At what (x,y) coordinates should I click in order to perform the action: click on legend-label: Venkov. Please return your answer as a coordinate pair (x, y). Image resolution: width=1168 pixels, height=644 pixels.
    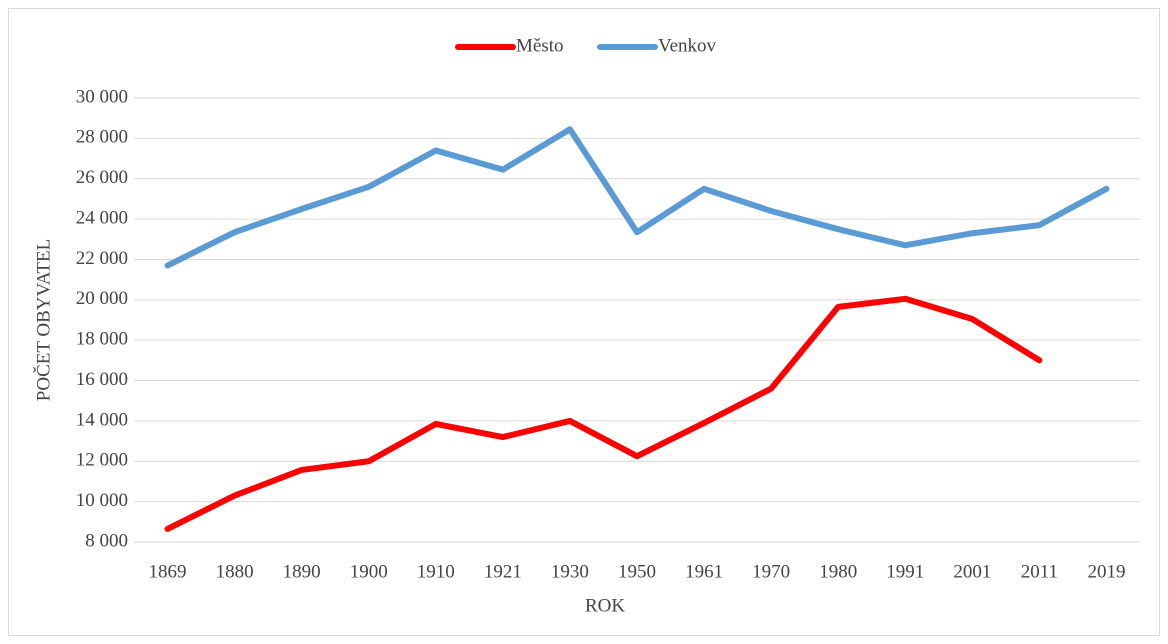
    Looking at the image, I should click on (687, 45).